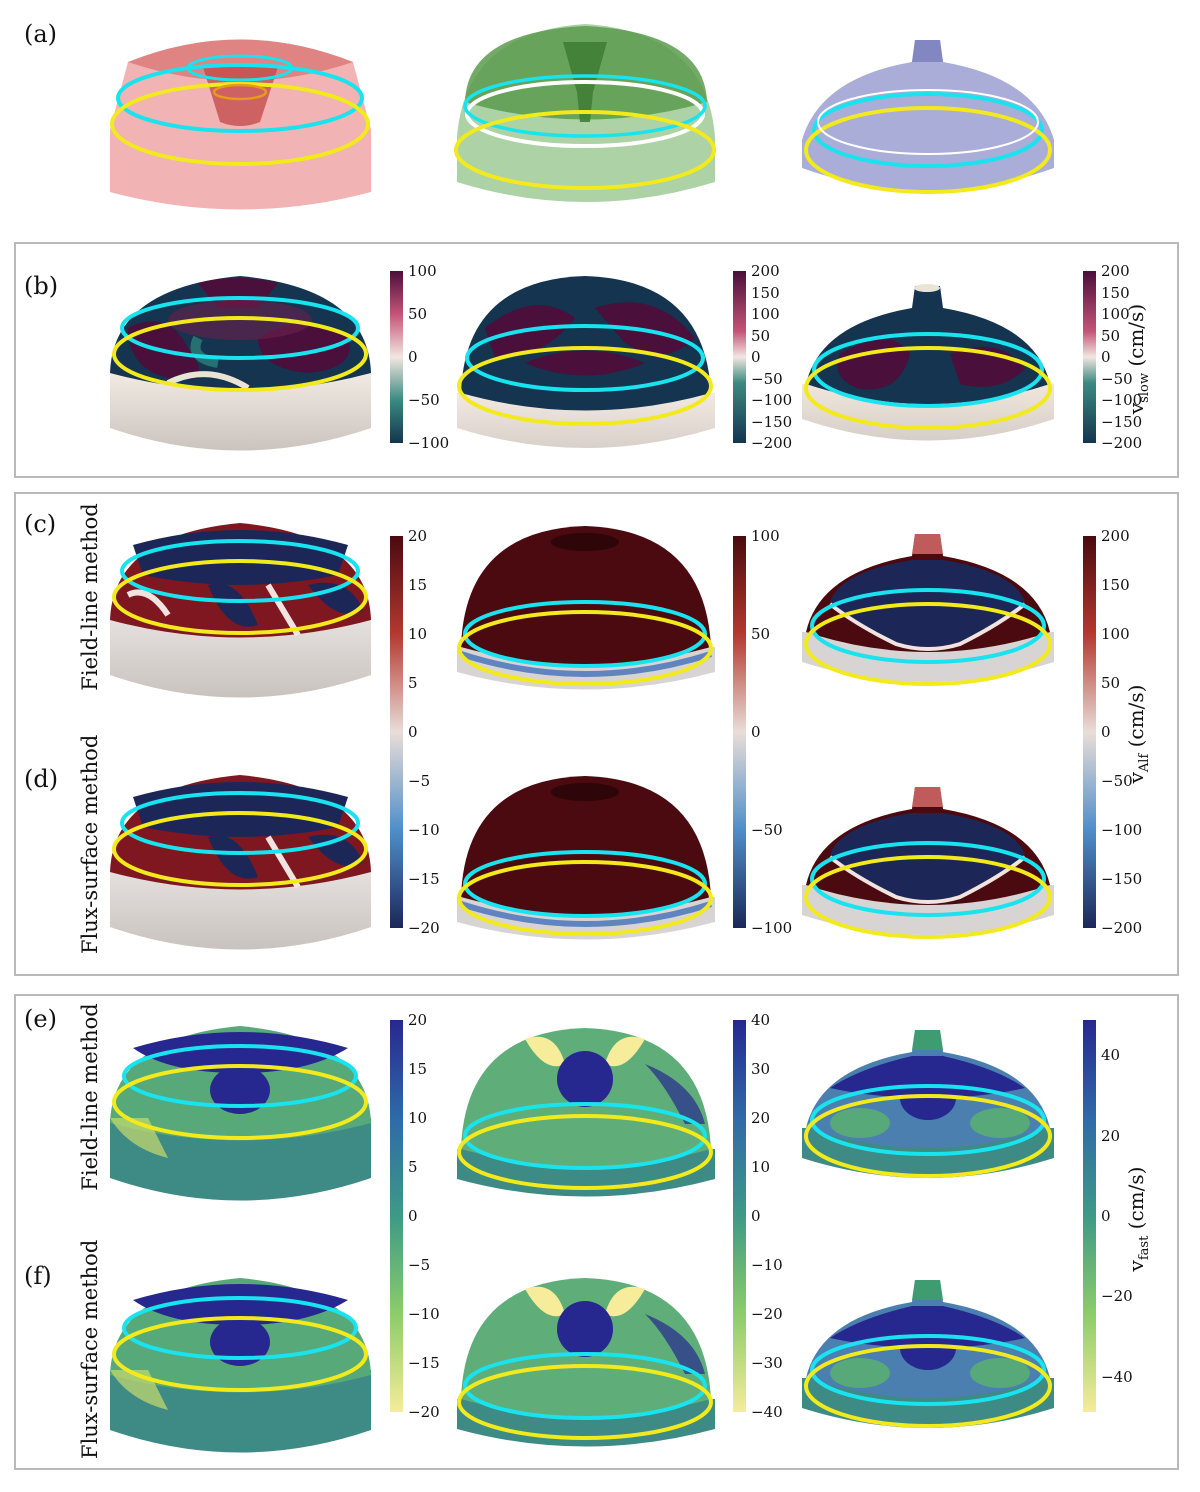  What do you see at coordinates (761, 1020) in the screenshot?
I see `tick-label-ef2-0: 40` at bounding box center [761, 1020].